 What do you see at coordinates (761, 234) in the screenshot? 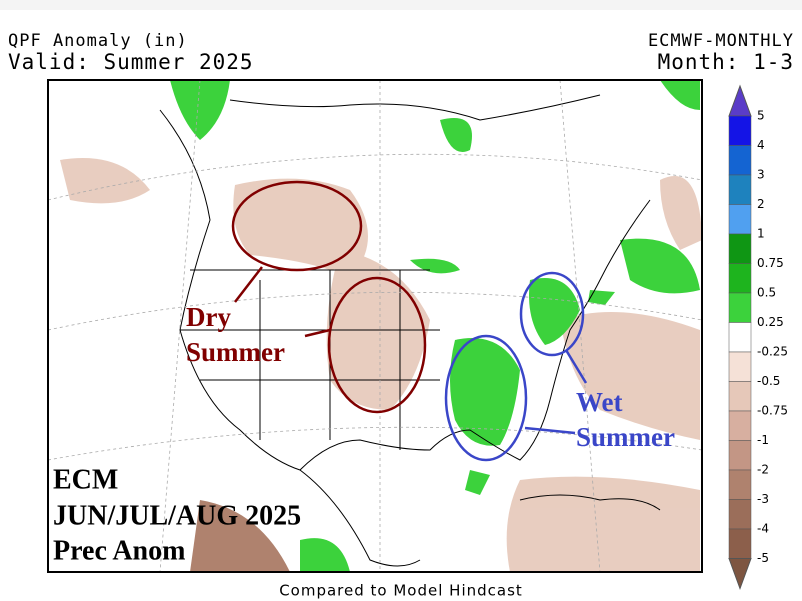
I see `colorbar-label: 1` at bounding box center [761, 234].